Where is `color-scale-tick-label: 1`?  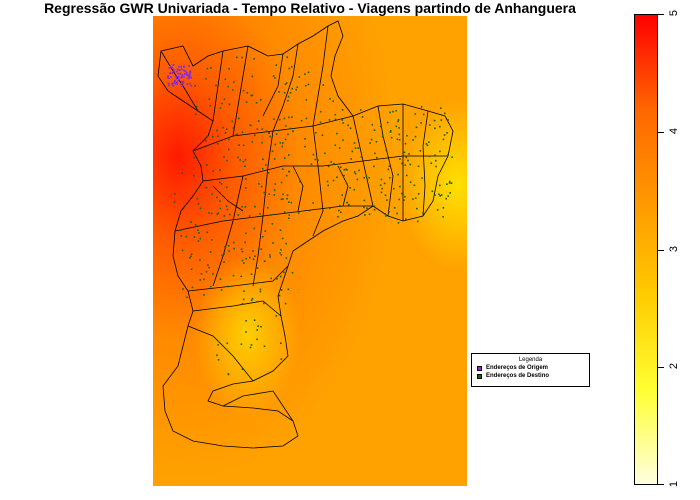
color-scale-tick-label: 1 is located at coordinates (674, 484).